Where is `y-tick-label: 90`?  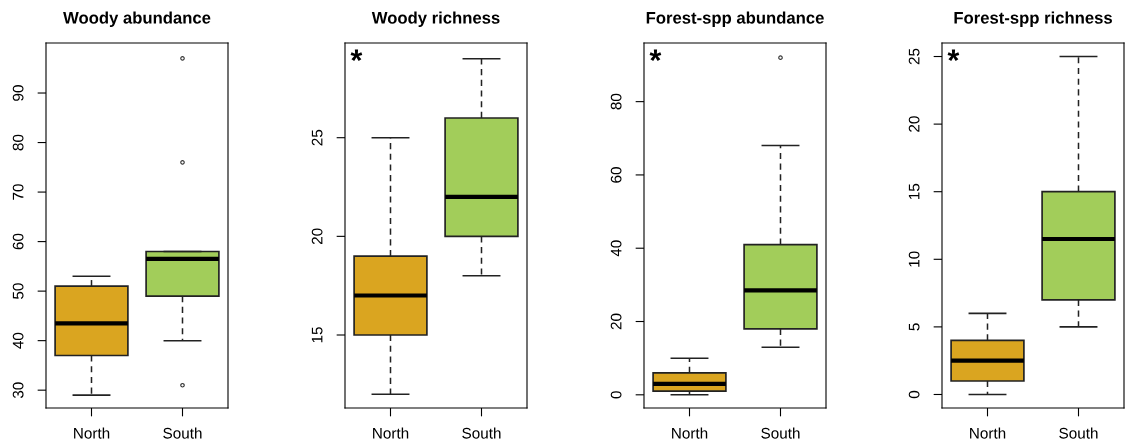
y-tick-label: 90 is located at coordinates (18, 93).